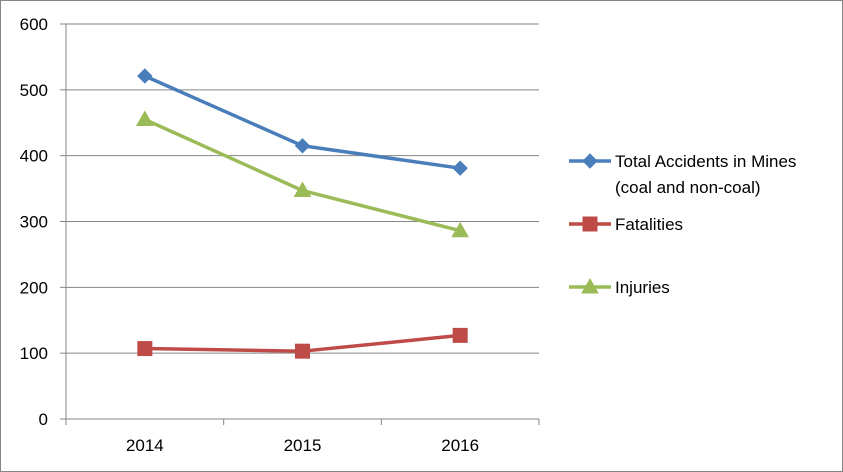 Image resolution: width=843 pixels, height=472 pixels. Describe the element at coordinates (642, 287) in the screenshot. I see `legend-label: Injuries` at that location.